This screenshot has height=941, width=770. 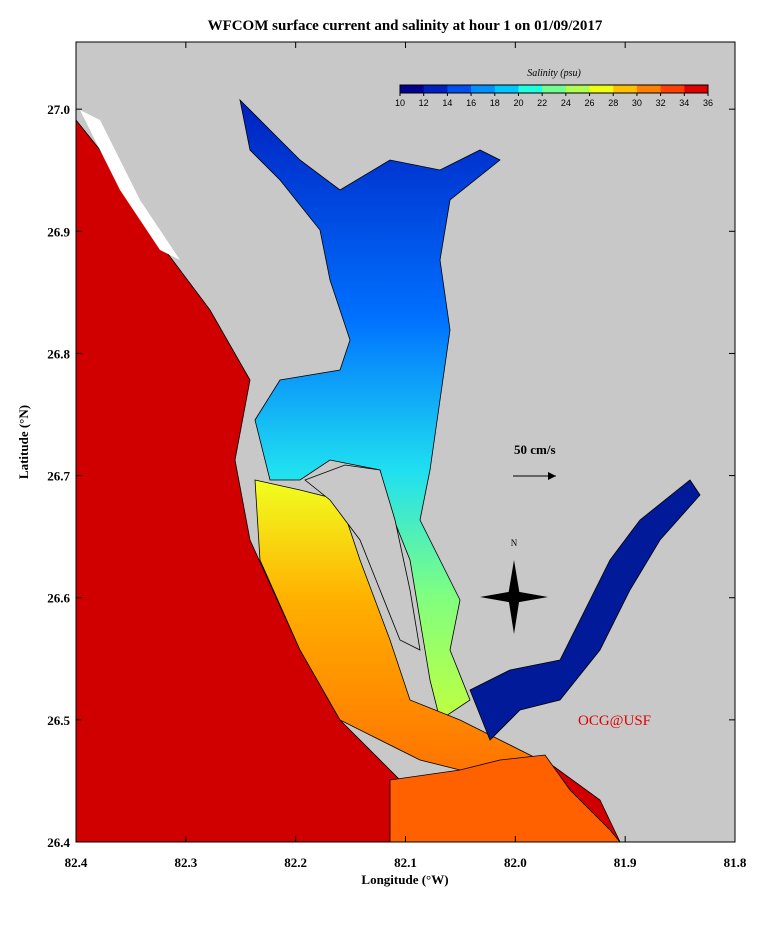 I want to click on barrier-sand, so click(x=130, y=185).